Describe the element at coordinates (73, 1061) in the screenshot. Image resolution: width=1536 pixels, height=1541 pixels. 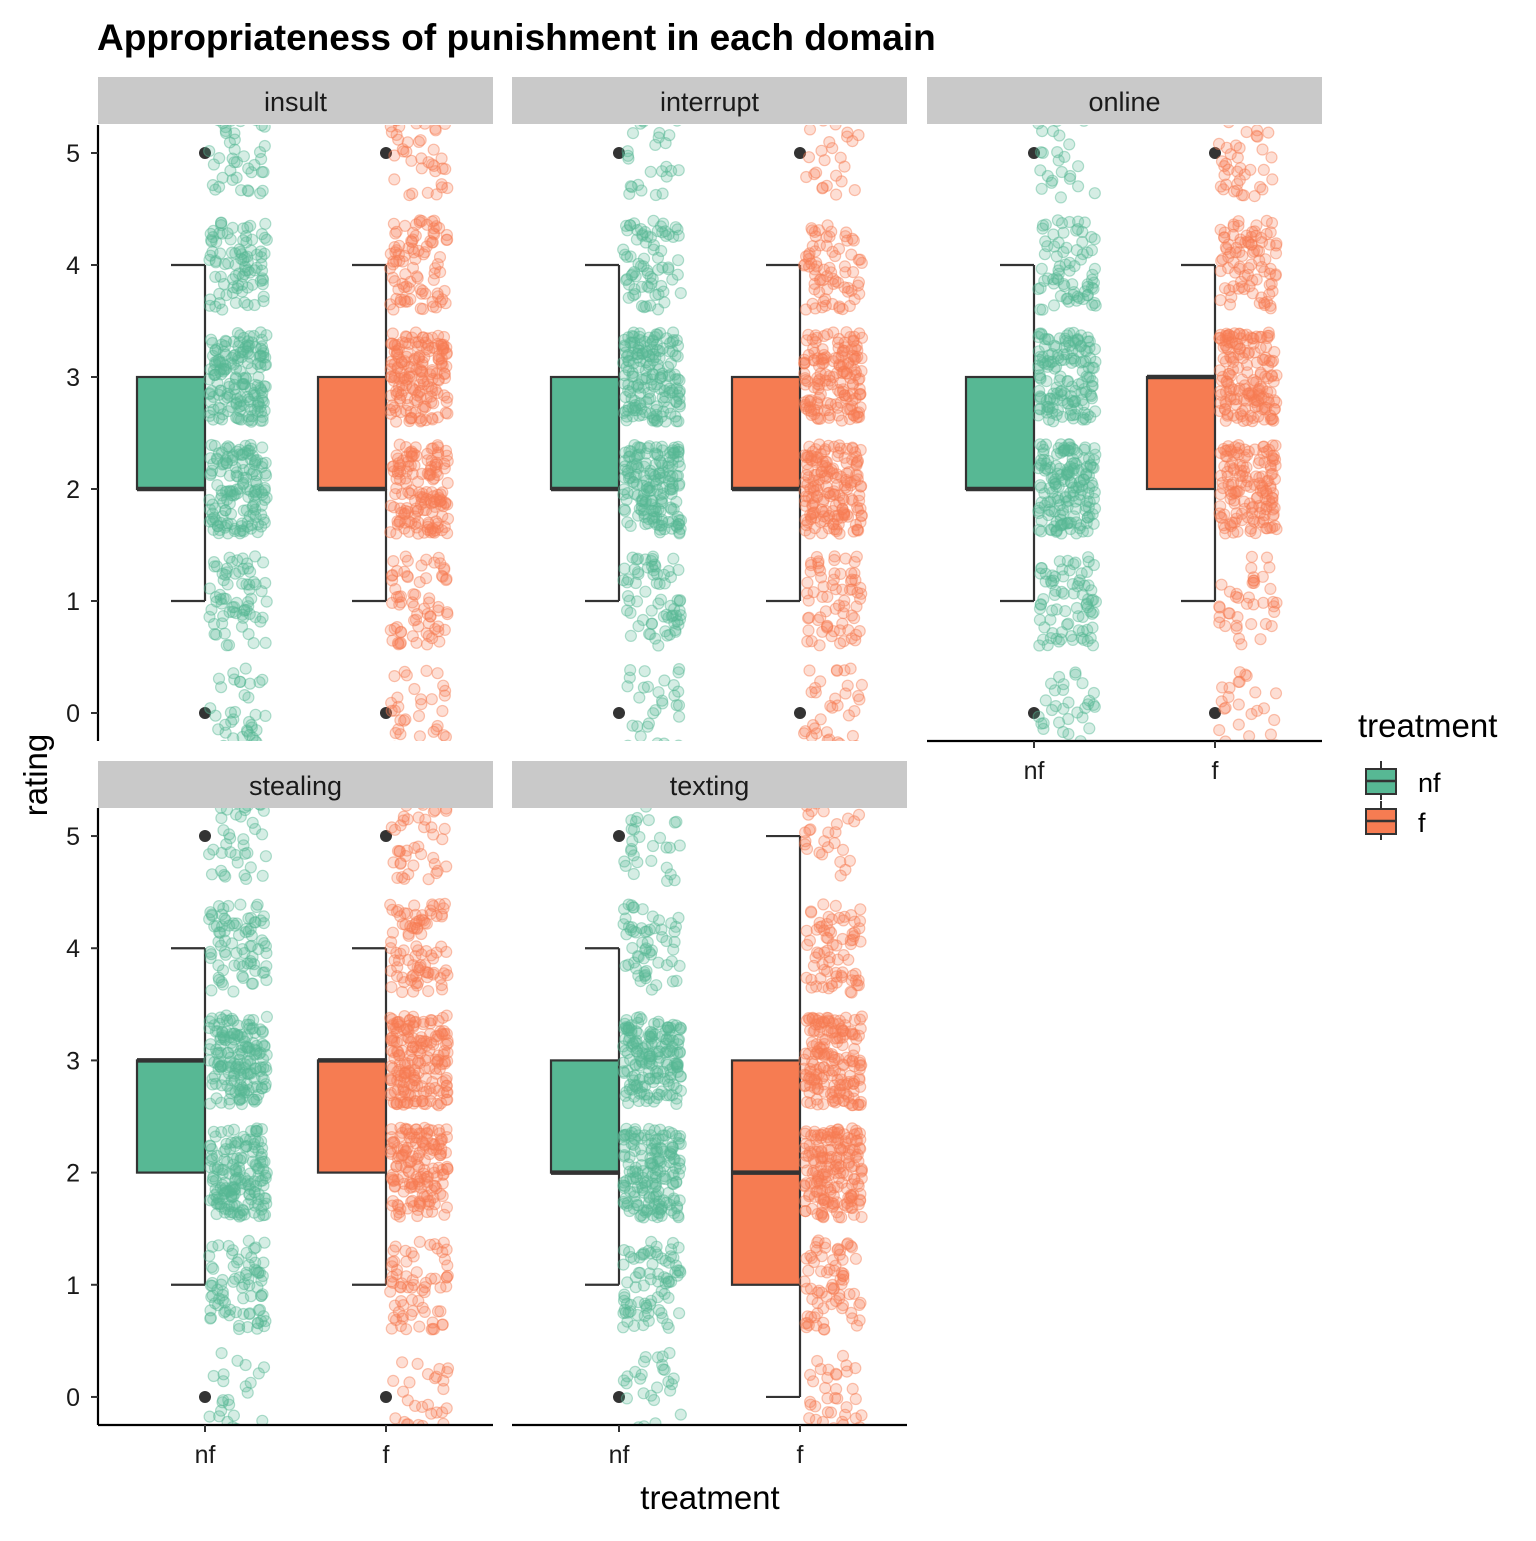
I see `y-tick-label: 3` at that location.